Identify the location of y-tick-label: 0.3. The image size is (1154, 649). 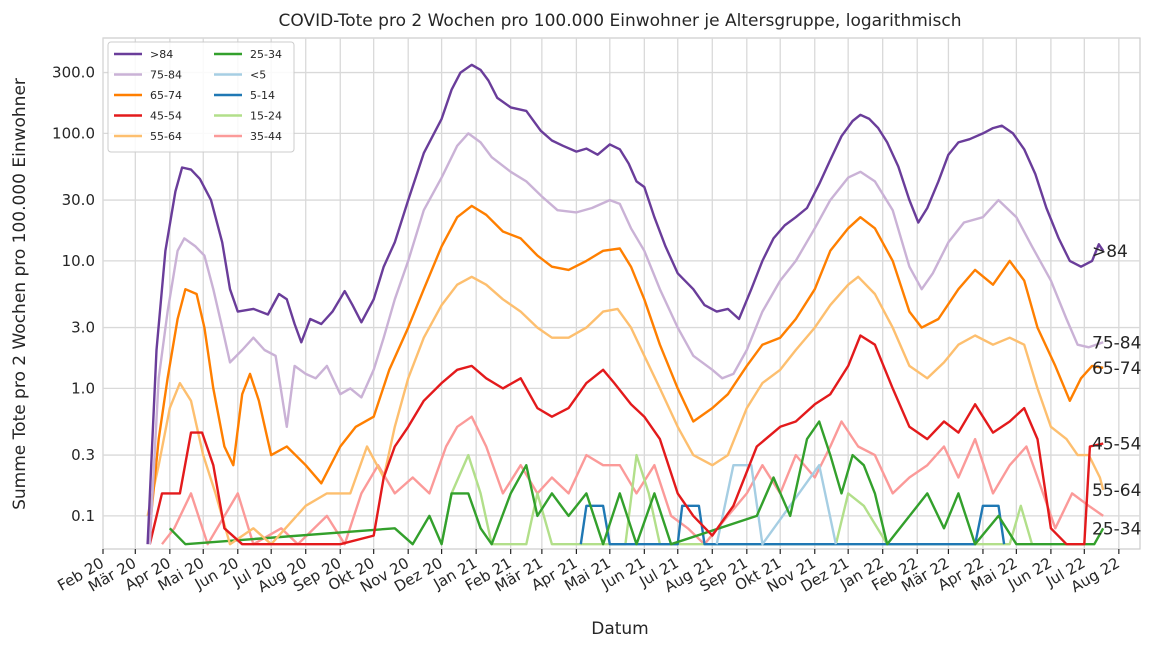
(83, 455).